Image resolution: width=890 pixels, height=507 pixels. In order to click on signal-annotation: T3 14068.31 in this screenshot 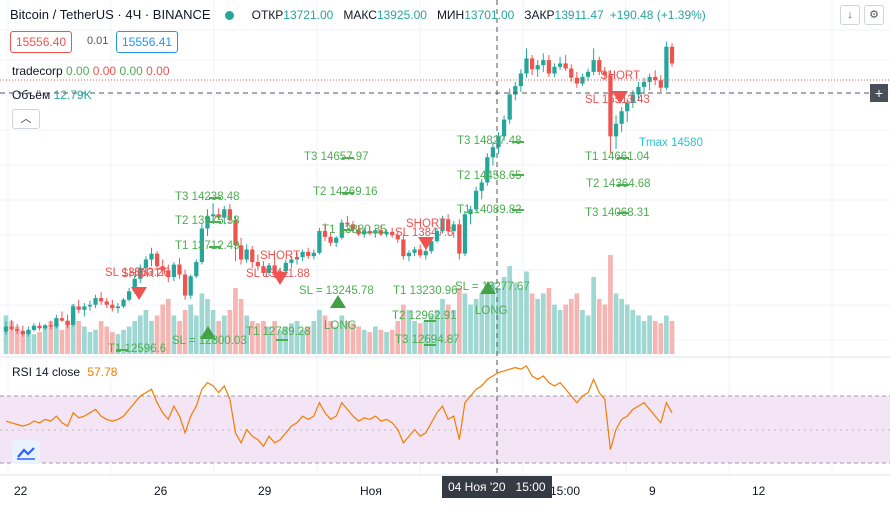, I will do `click(617, 213)`.